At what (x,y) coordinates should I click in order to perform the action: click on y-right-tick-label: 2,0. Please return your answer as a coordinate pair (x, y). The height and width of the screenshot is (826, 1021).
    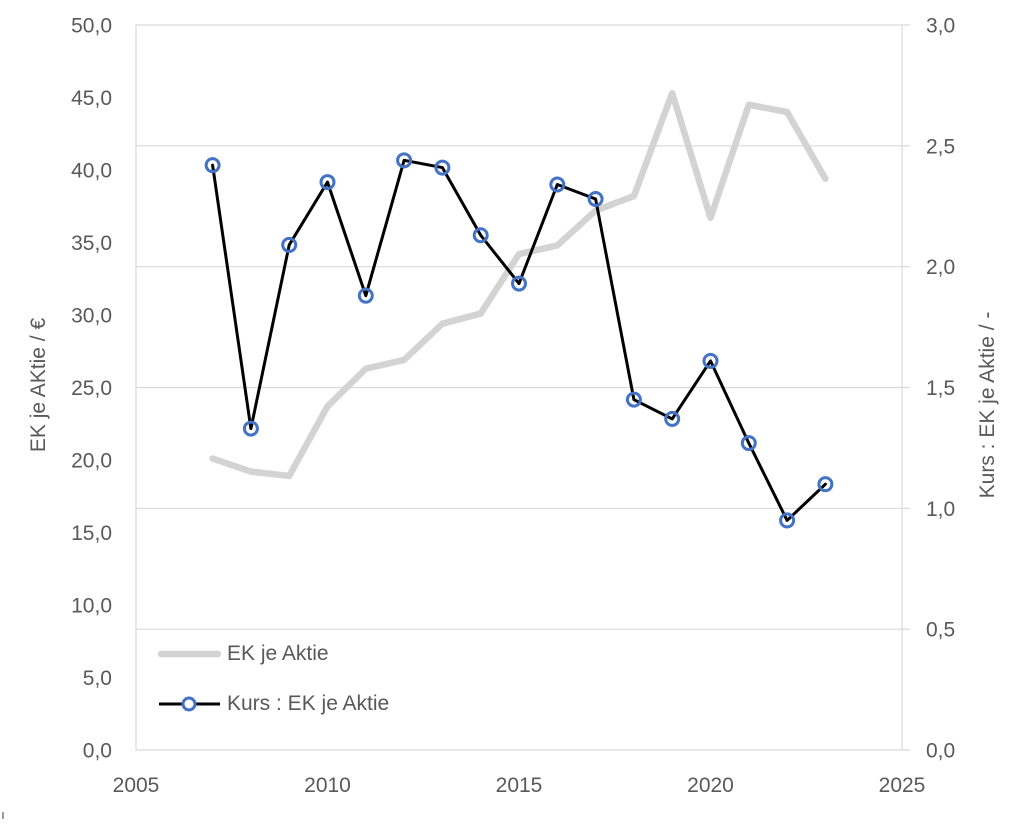
    Looking at the image, I should click on (940, 267).